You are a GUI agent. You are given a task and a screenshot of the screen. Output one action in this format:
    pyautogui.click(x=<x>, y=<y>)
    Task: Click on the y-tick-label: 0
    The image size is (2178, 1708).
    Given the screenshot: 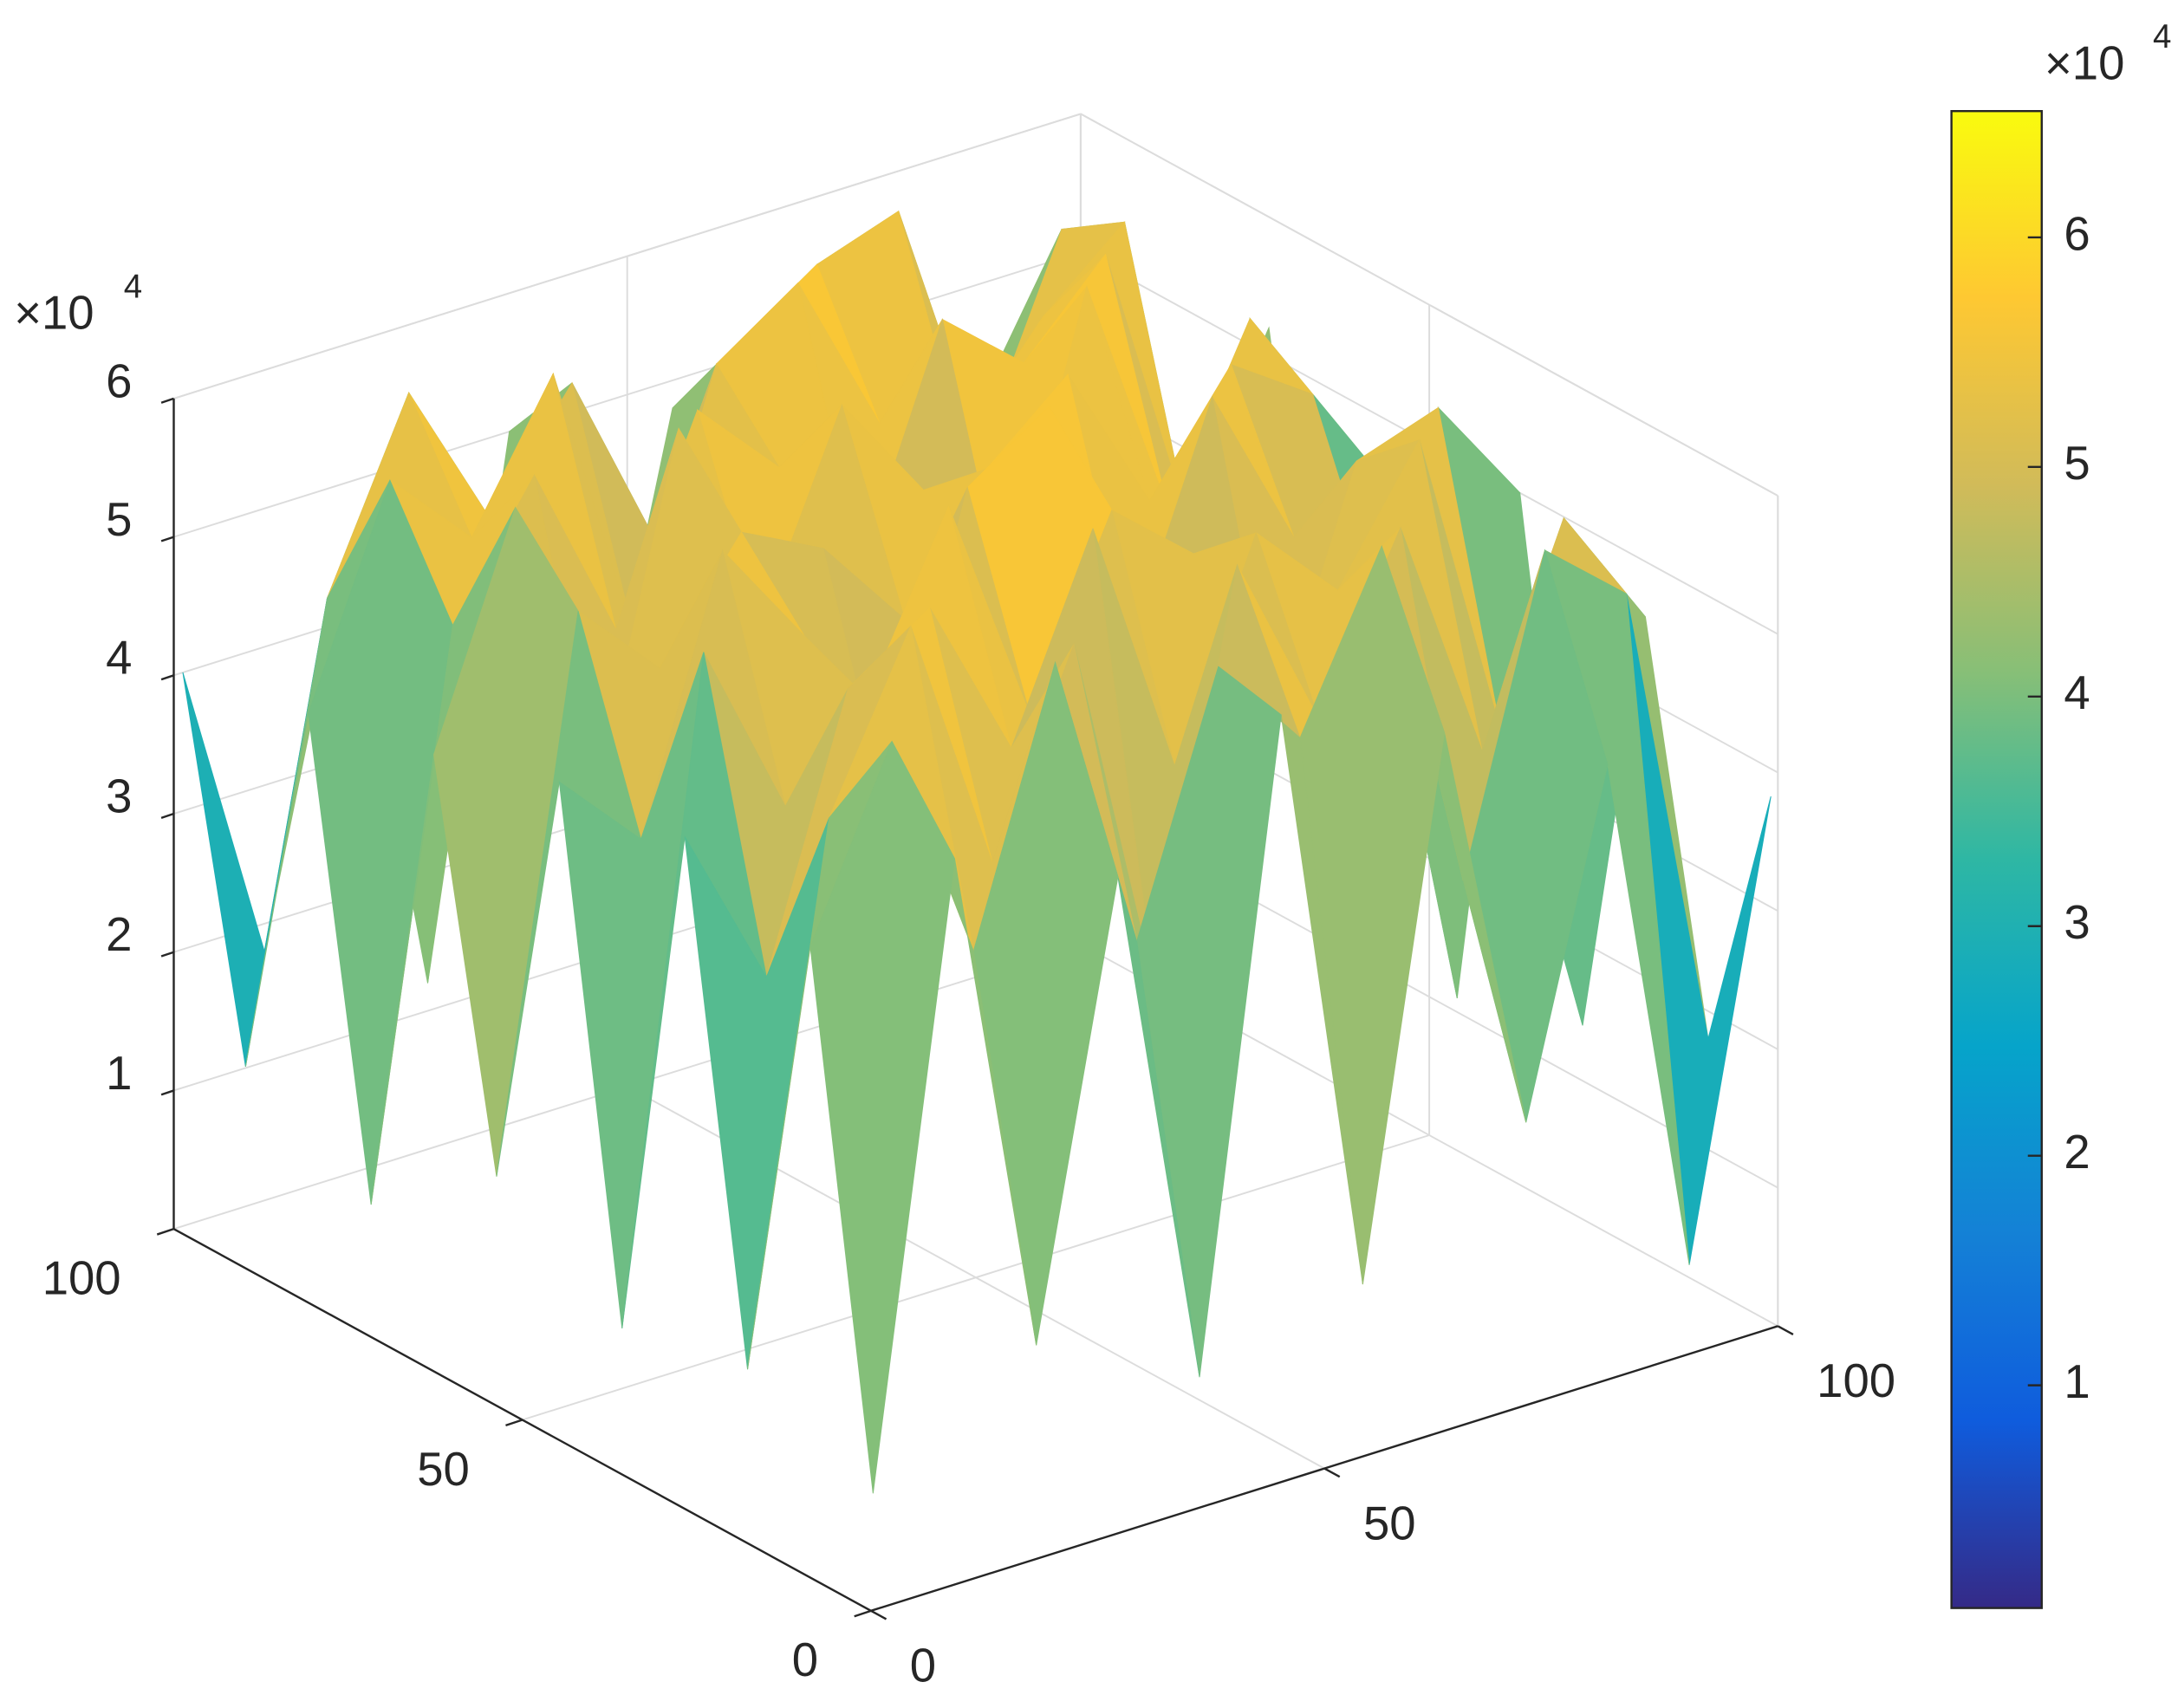 What is the action you would take?
    pyautogui.click(x=805, y=1659)
    